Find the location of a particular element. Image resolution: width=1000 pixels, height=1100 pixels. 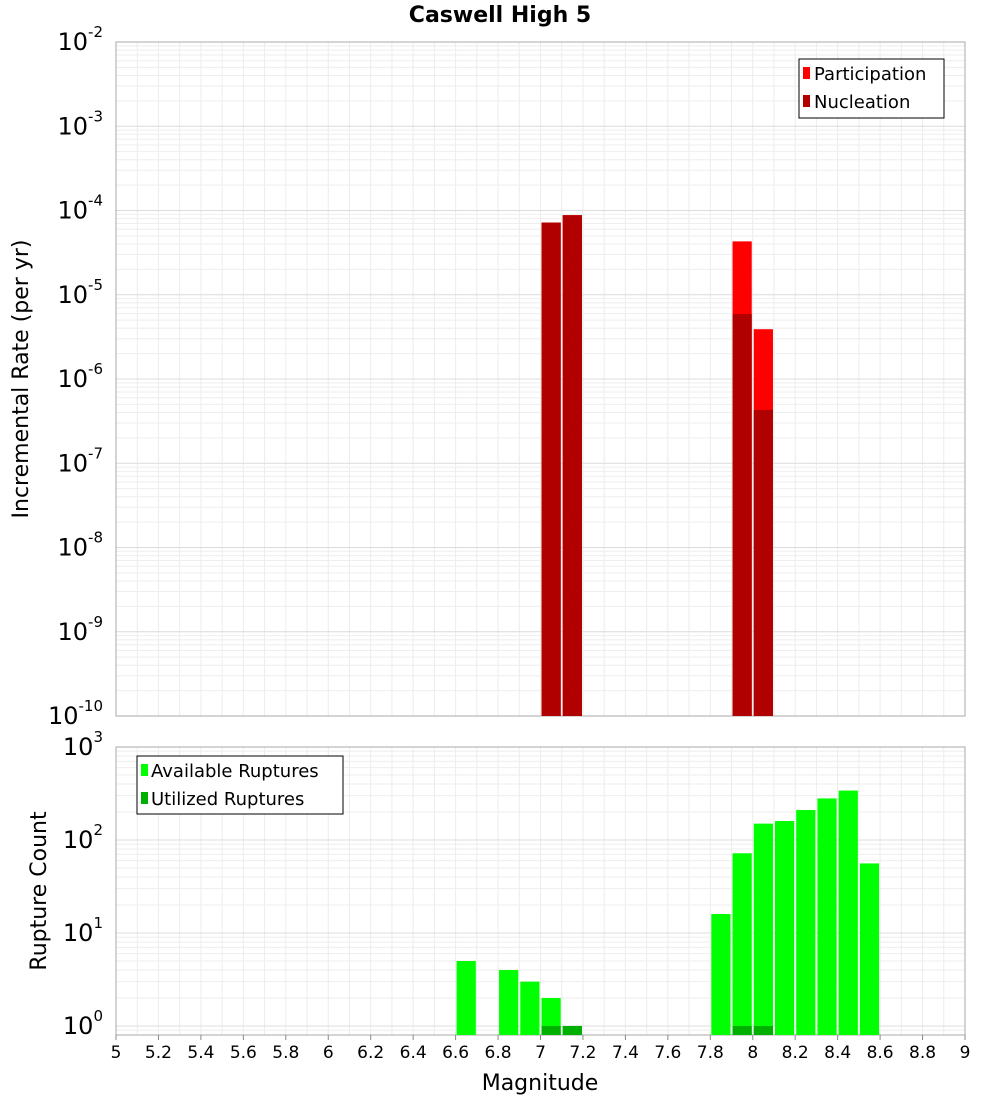

top-y-tick-label: 10⁻² is located at coordinates (80, 39).